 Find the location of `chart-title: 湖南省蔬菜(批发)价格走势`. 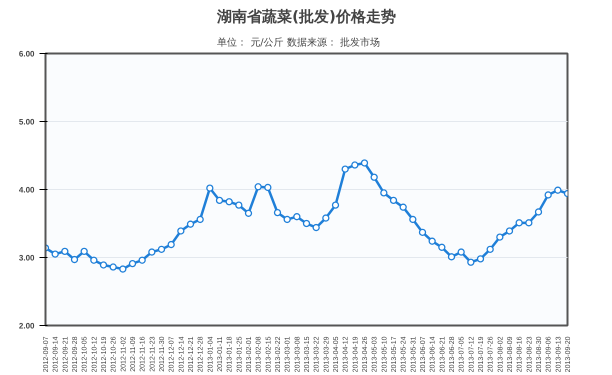

chart-title: 湖南省蔬菜(批发)价格走势 is located at coordinates (306, 17).